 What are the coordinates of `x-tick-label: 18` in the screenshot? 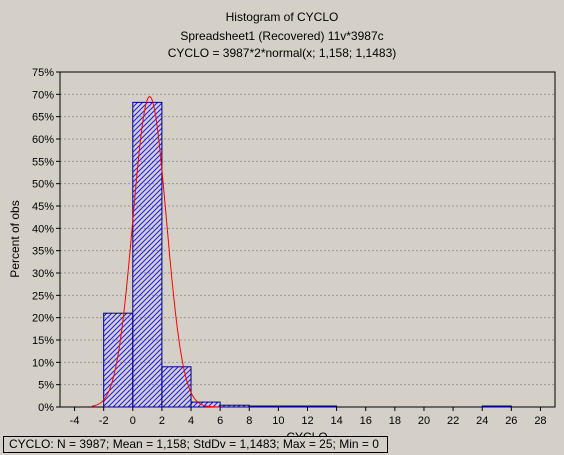 It's located at (395, 421).